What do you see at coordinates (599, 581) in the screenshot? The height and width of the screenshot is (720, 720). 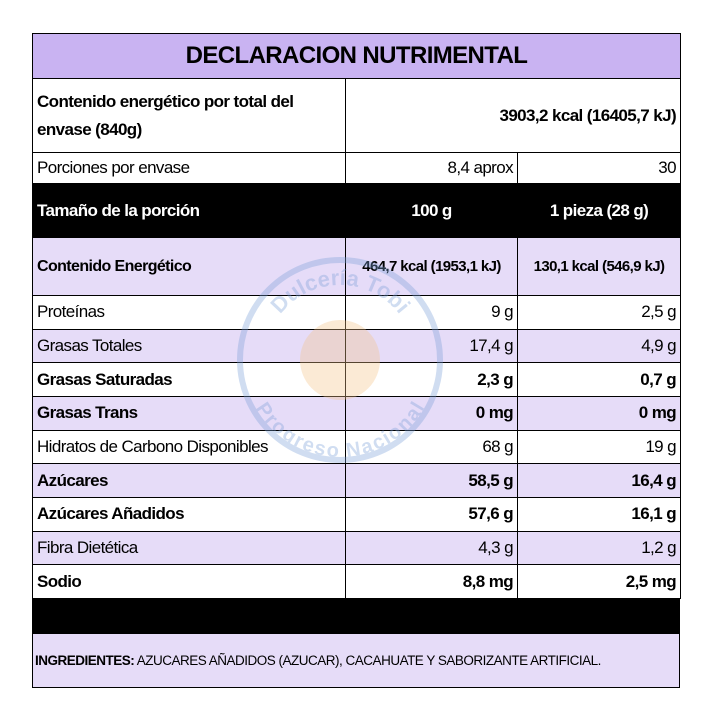 I see `nutrient-value: 2,5 mg` at bounding box center [599, 581].